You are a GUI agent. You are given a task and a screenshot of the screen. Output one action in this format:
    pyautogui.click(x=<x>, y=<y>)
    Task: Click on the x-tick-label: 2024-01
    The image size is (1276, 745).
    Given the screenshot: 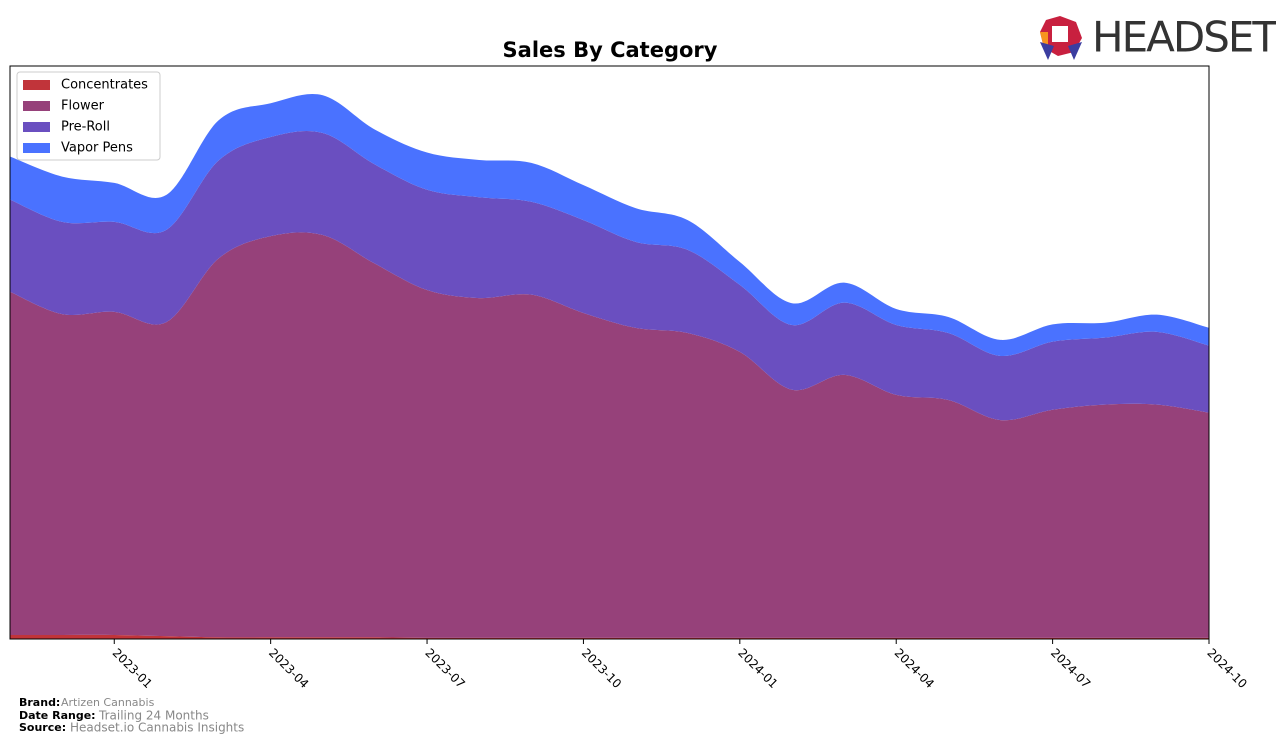 What is the action you would take?
    pyautogui.click(x=757, y=668)
    